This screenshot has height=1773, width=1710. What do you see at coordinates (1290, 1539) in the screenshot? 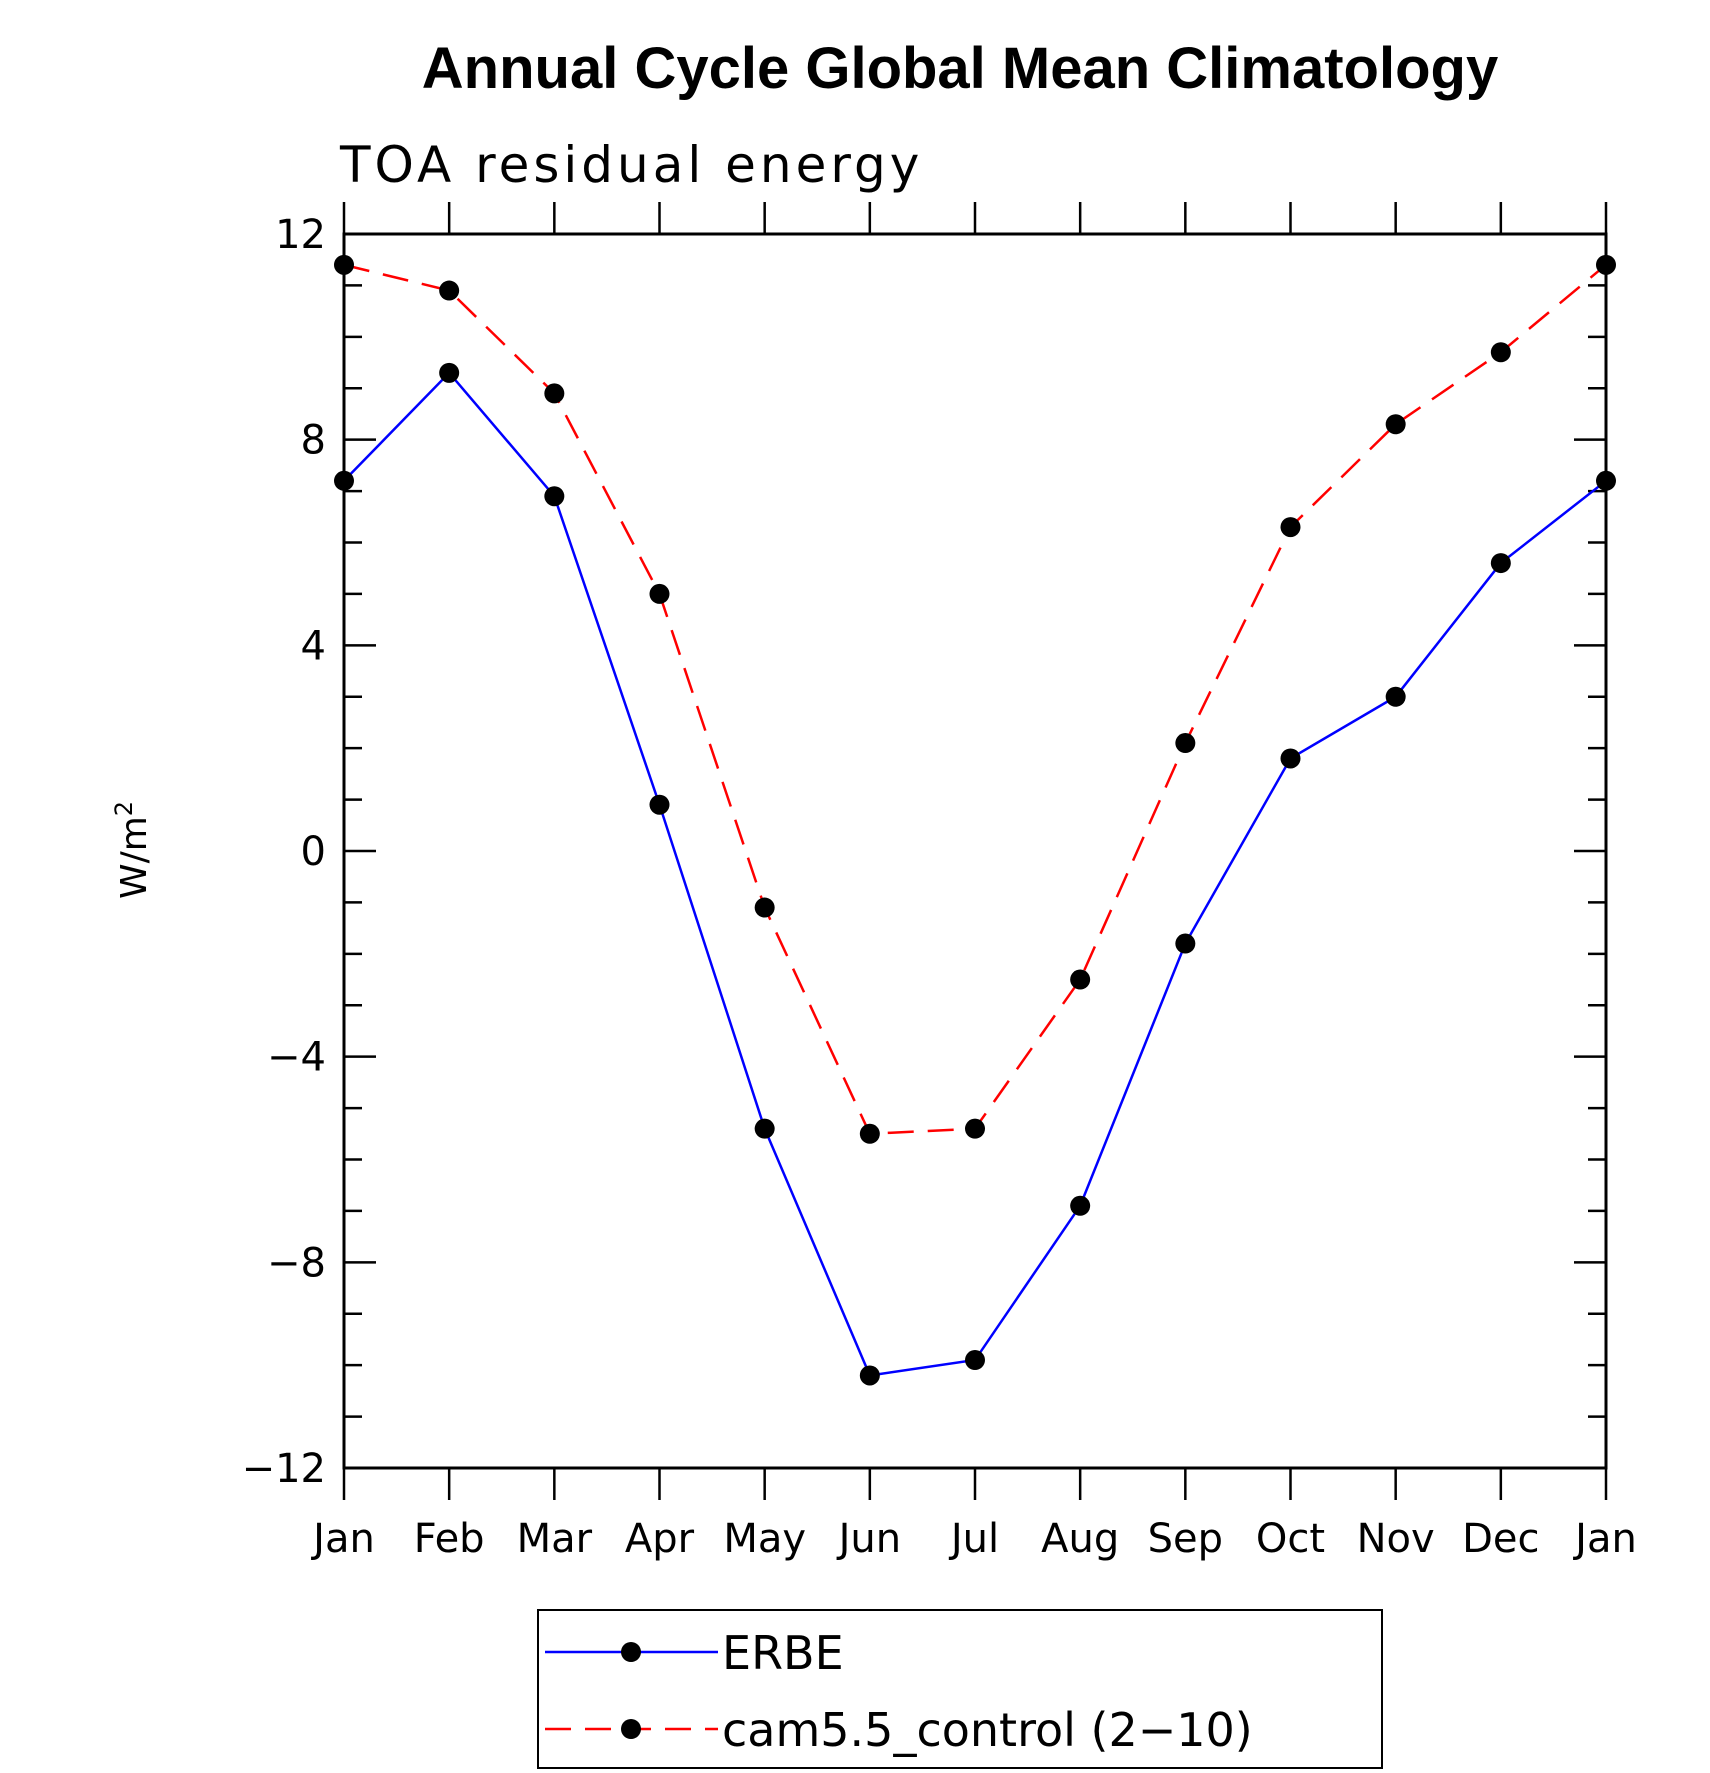
I see `x-tick-label: Oct` at bounding box center [1290, 1539].